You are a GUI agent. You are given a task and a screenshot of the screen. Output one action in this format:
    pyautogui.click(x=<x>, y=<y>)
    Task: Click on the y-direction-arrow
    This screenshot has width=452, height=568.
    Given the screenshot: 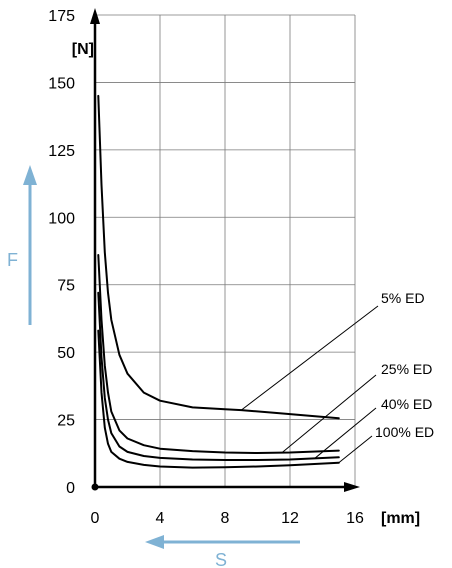 What is the action you would take?
    pyautogui.click(x=30, y=245)
    